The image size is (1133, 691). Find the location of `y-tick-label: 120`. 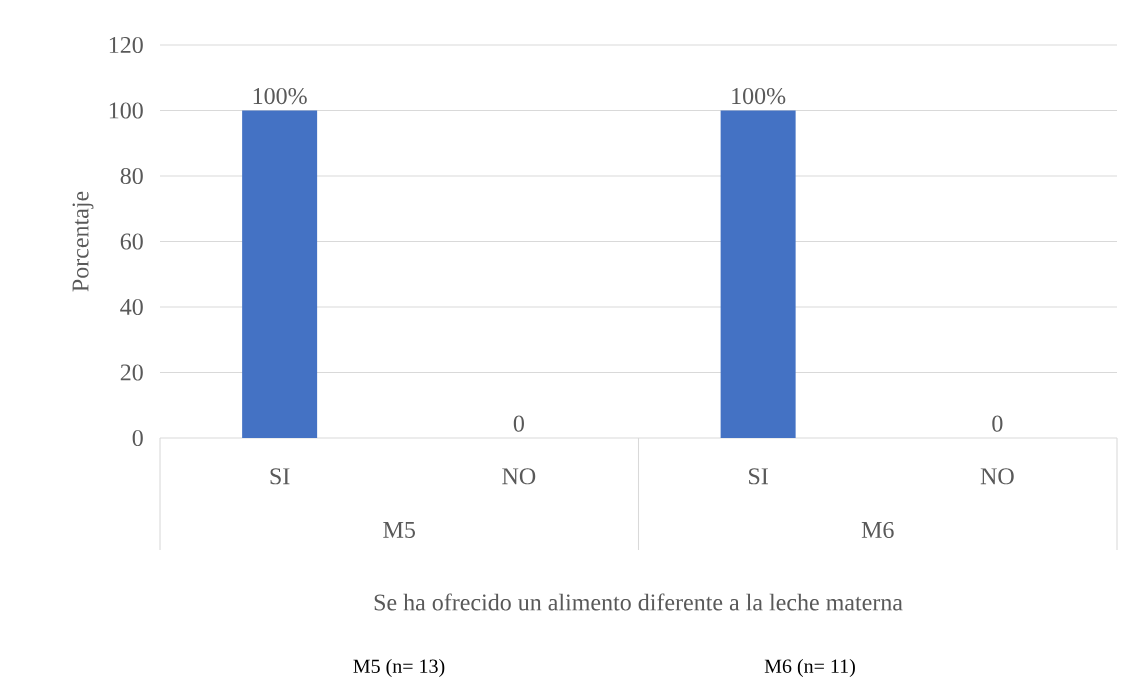

y-tick-label: 120 is located at coordinates (126, 45).